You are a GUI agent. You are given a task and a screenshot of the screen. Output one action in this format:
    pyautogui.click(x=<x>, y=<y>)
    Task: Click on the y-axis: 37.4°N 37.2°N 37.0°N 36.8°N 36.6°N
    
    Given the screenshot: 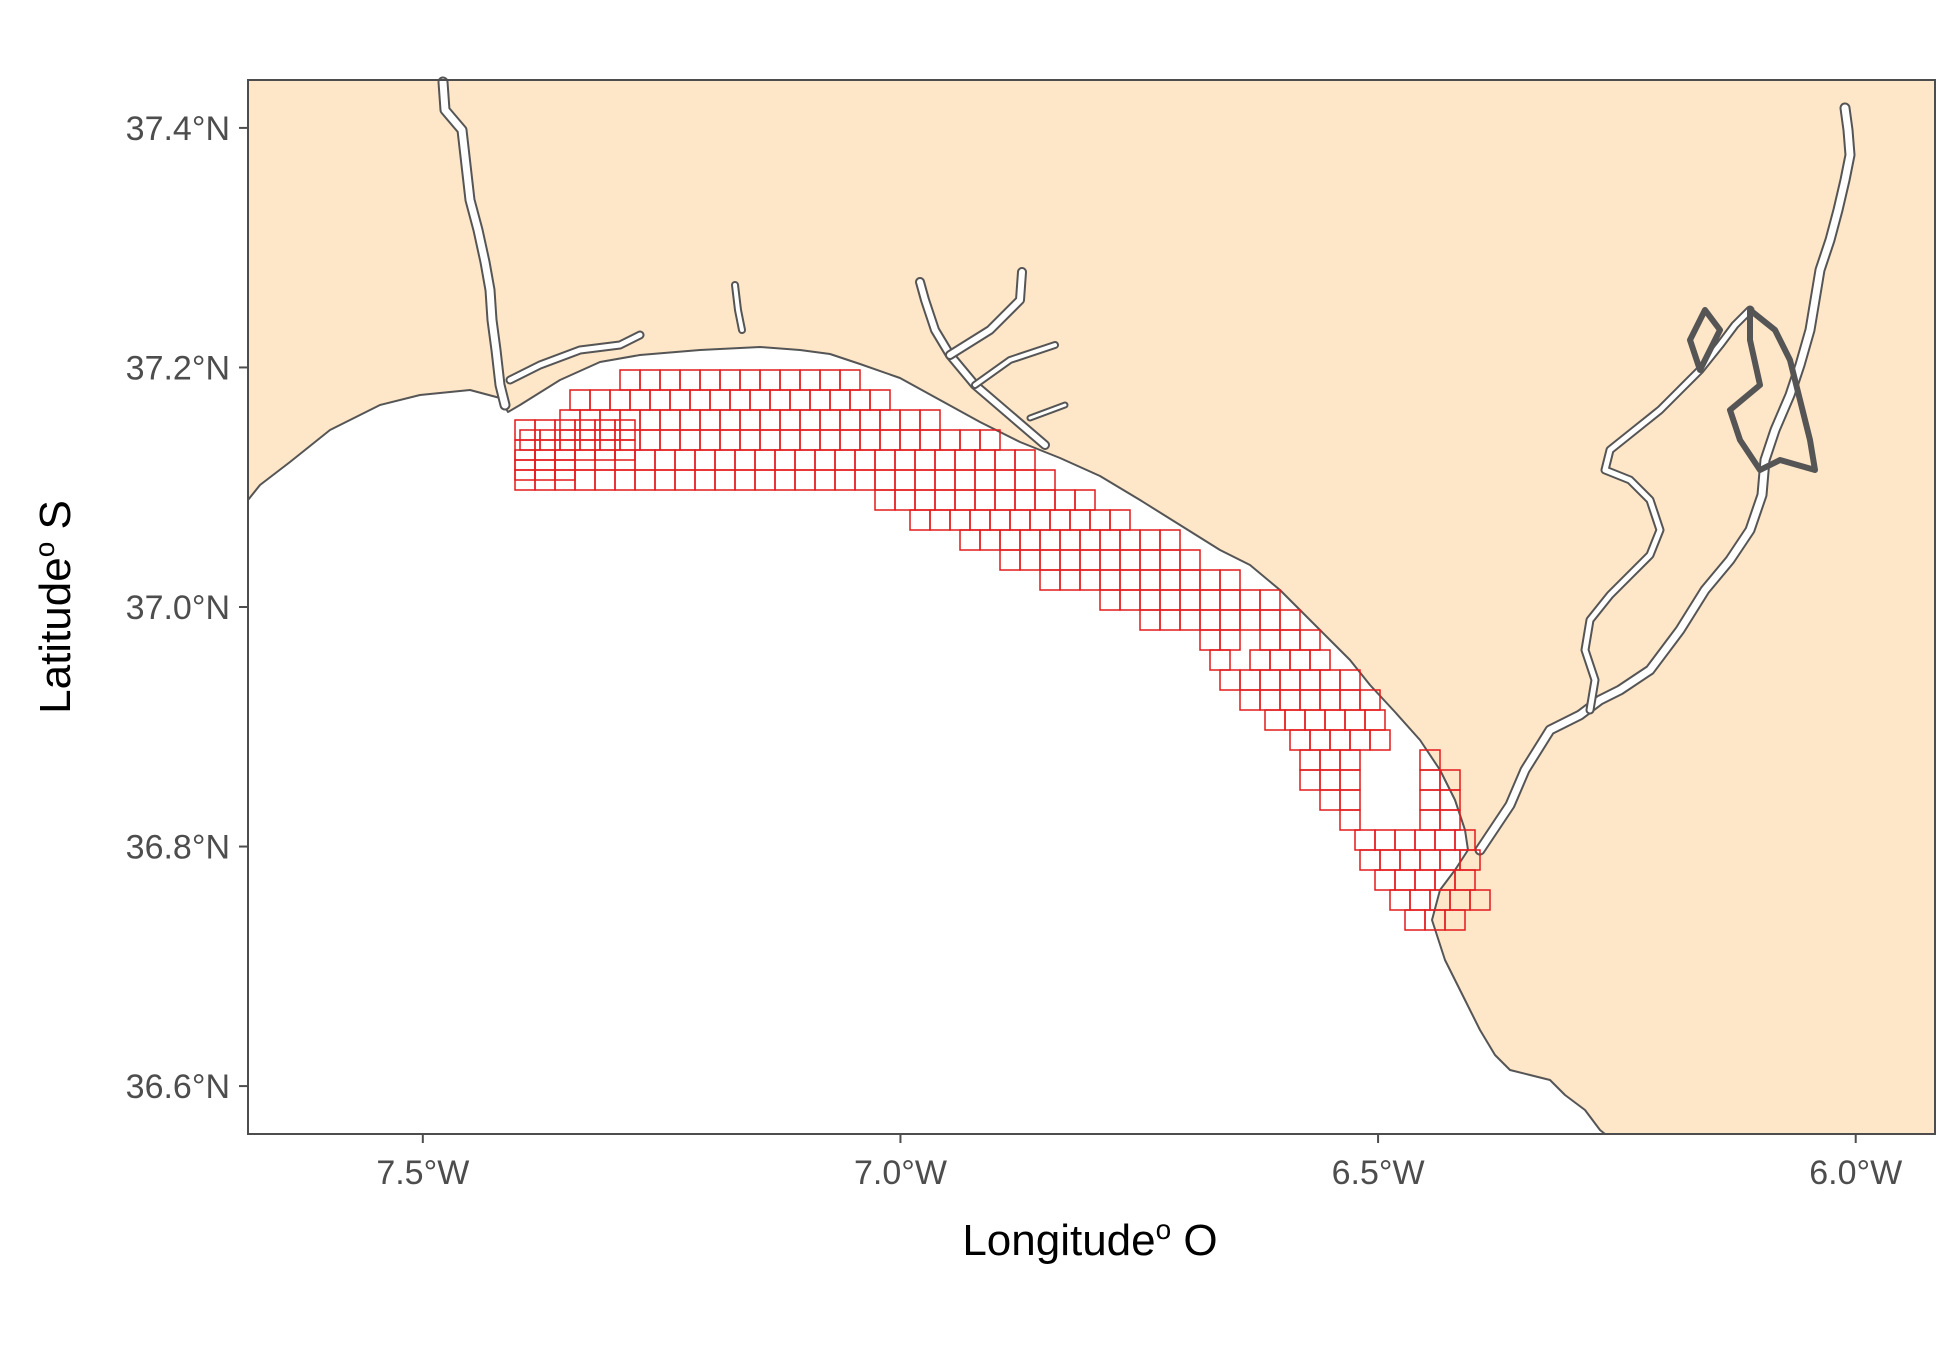 What is the action you would take?
    pyautogui.click(x=187, y=608)
    